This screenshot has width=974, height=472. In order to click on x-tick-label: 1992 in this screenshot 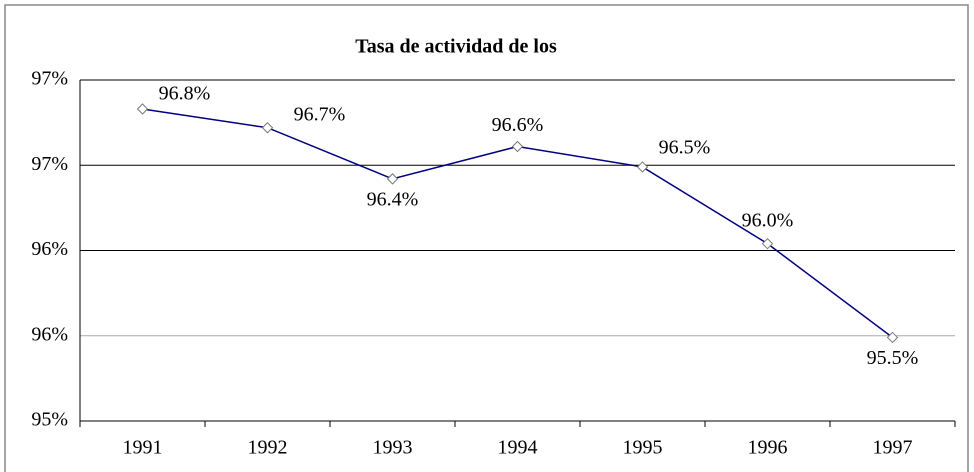, I will do `click(268, 448)`.